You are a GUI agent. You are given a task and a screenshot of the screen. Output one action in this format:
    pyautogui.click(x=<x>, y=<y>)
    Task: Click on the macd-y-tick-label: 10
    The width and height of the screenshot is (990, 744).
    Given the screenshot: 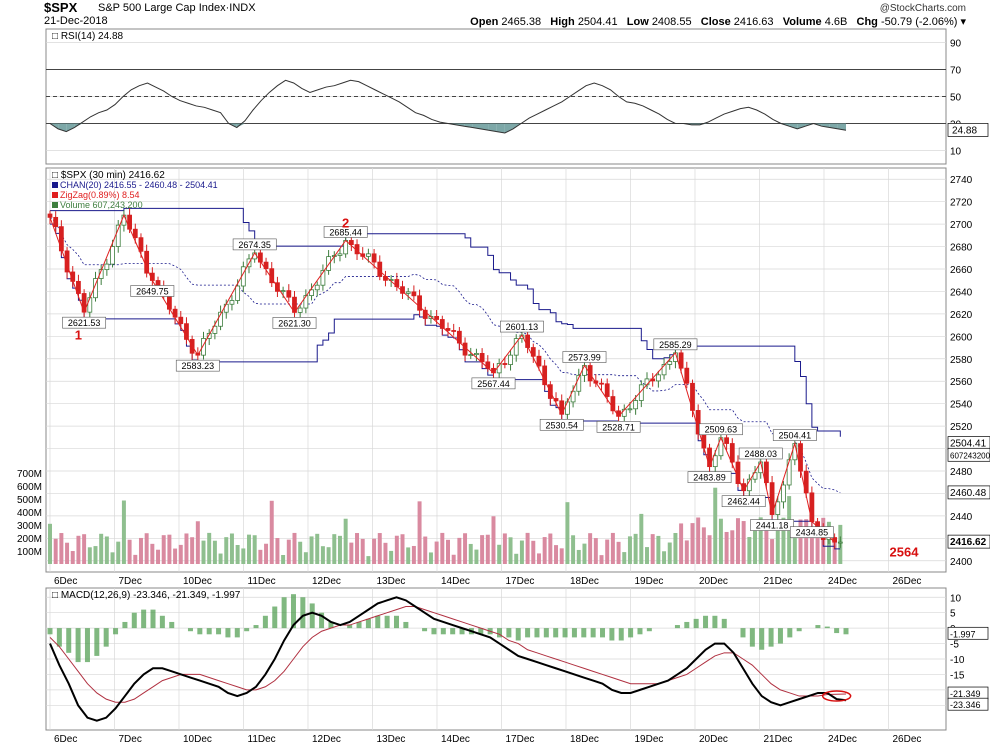 What is the action you would take?
    pyautogui.click(x=956, y=598)
    